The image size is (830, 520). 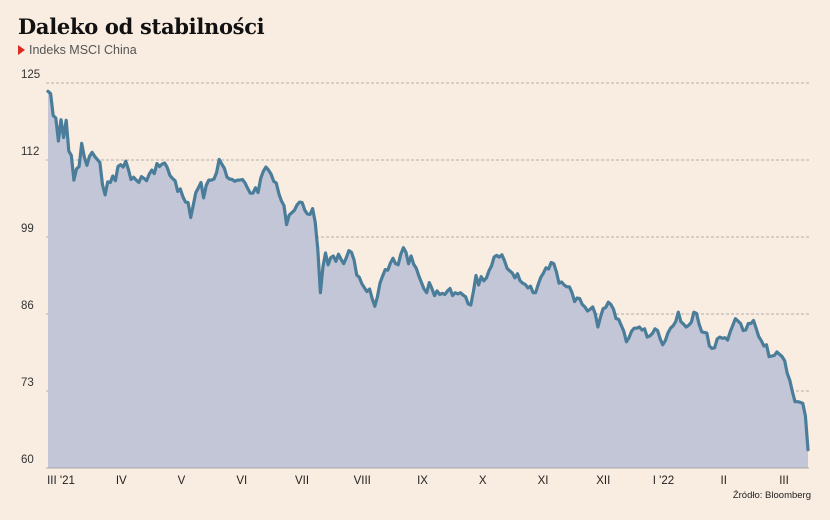 What do you see at coordinates (241, 481) in the screenshot?
I see `x-tick-label: VI` at bounding box center [241, 481].